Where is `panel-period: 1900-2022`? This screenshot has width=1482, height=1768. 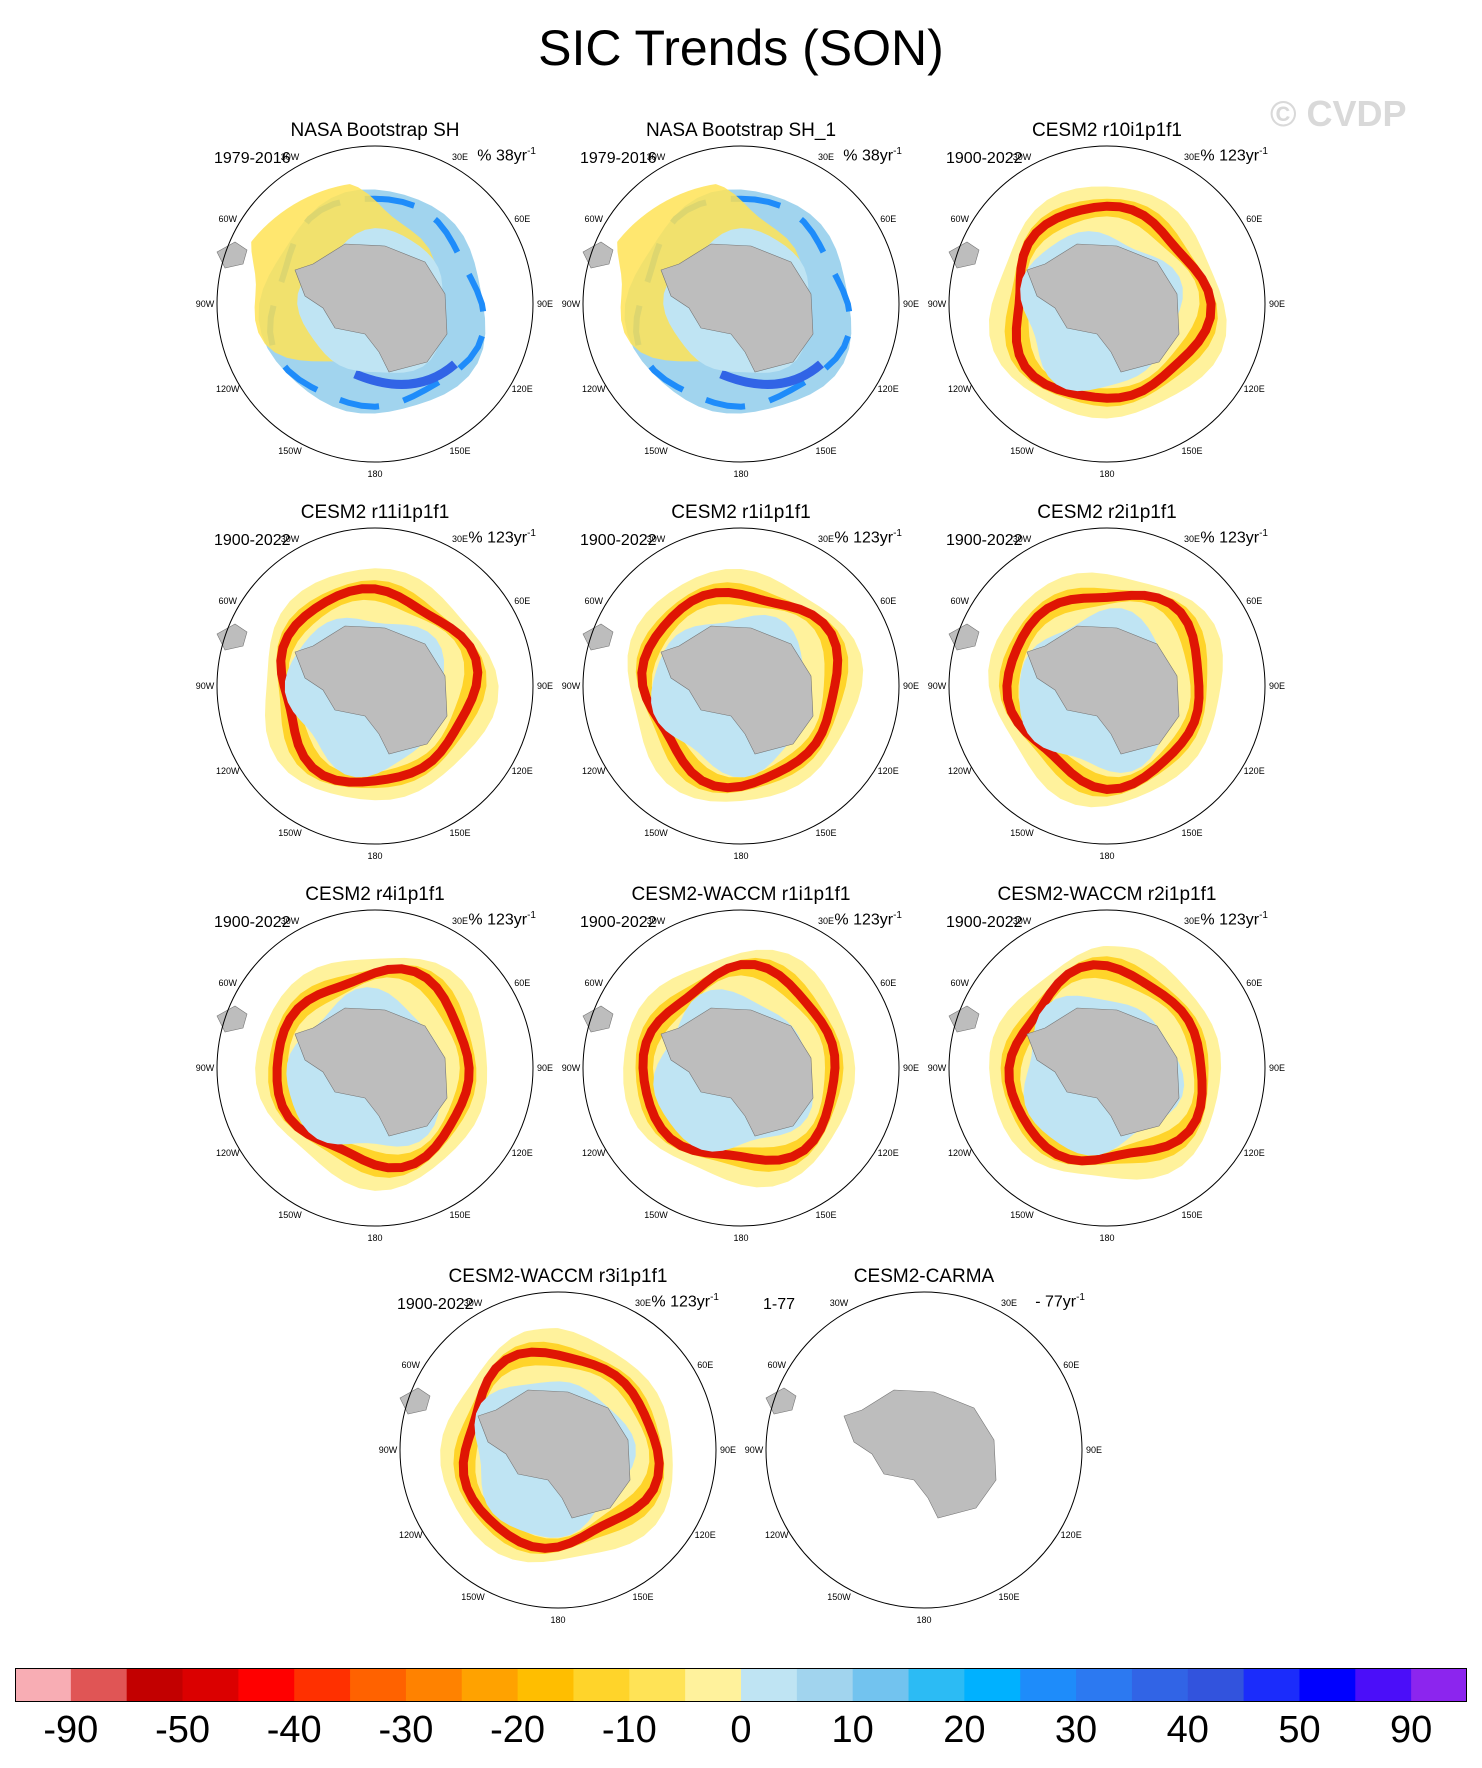
panel-period: 1900-2022 is located at coordinates (984, 922).